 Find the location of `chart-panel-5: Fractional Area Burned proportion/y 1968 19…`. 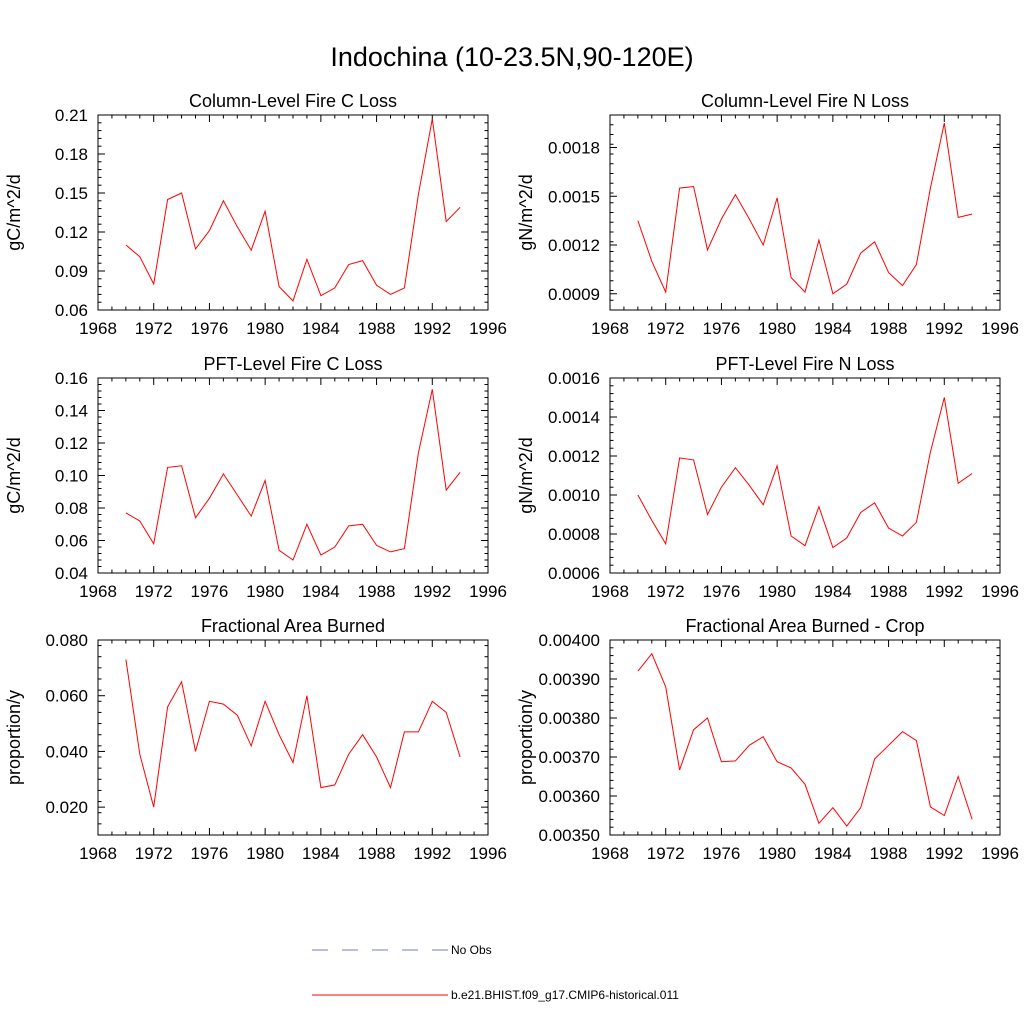

chart-panel-5: Fractional Area Burned proportion/y 1968 19… is located at coordinates (255, 739).